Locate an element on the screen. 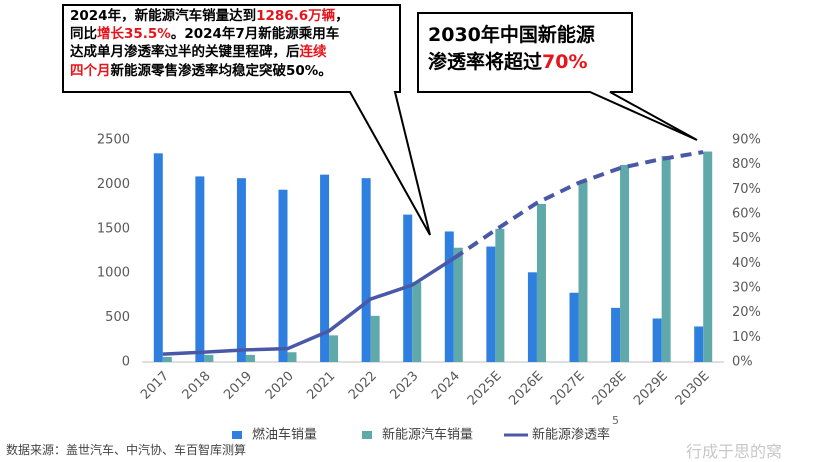  x-tick-label: 2020 is located at coordinates (280, 386).